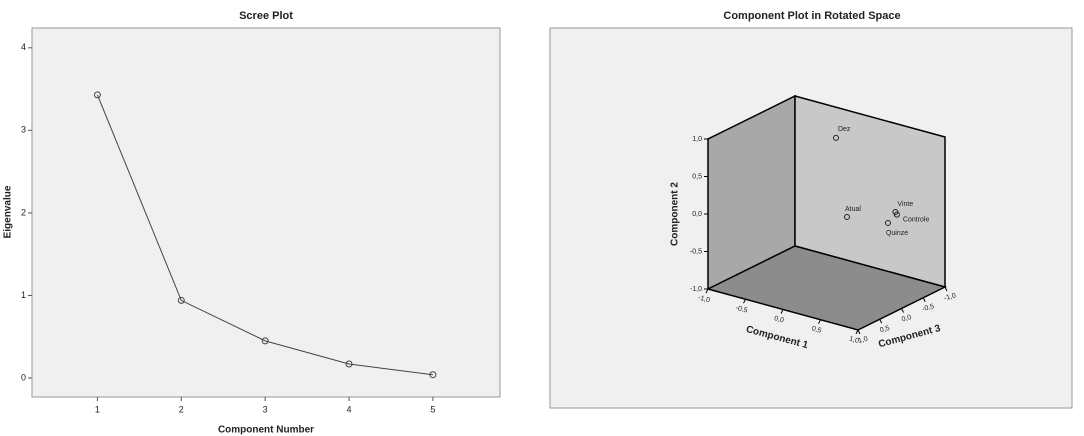 The height and width of the screenshot is (436, 1084). Describe the element at coordinates (906, 318) in the screenshot. I see `z-tick-label: 0,0` at that location.